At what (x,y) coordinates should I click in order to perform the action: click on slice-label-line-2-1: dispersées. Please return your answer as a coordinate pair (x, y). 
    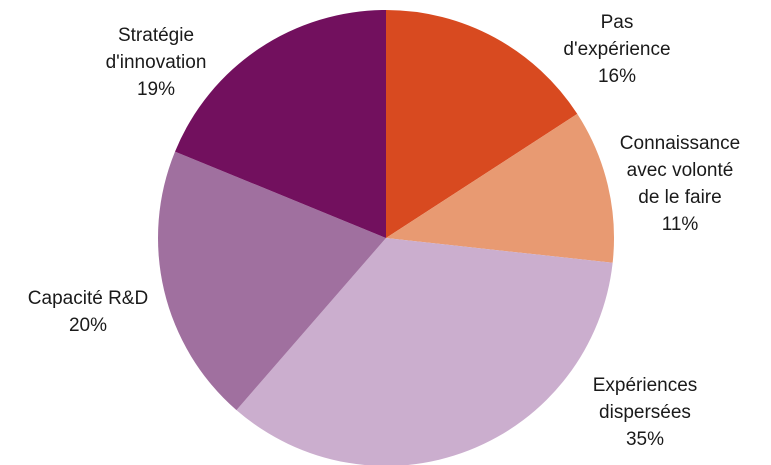
    Looking at the image, I should click on (645, 412).